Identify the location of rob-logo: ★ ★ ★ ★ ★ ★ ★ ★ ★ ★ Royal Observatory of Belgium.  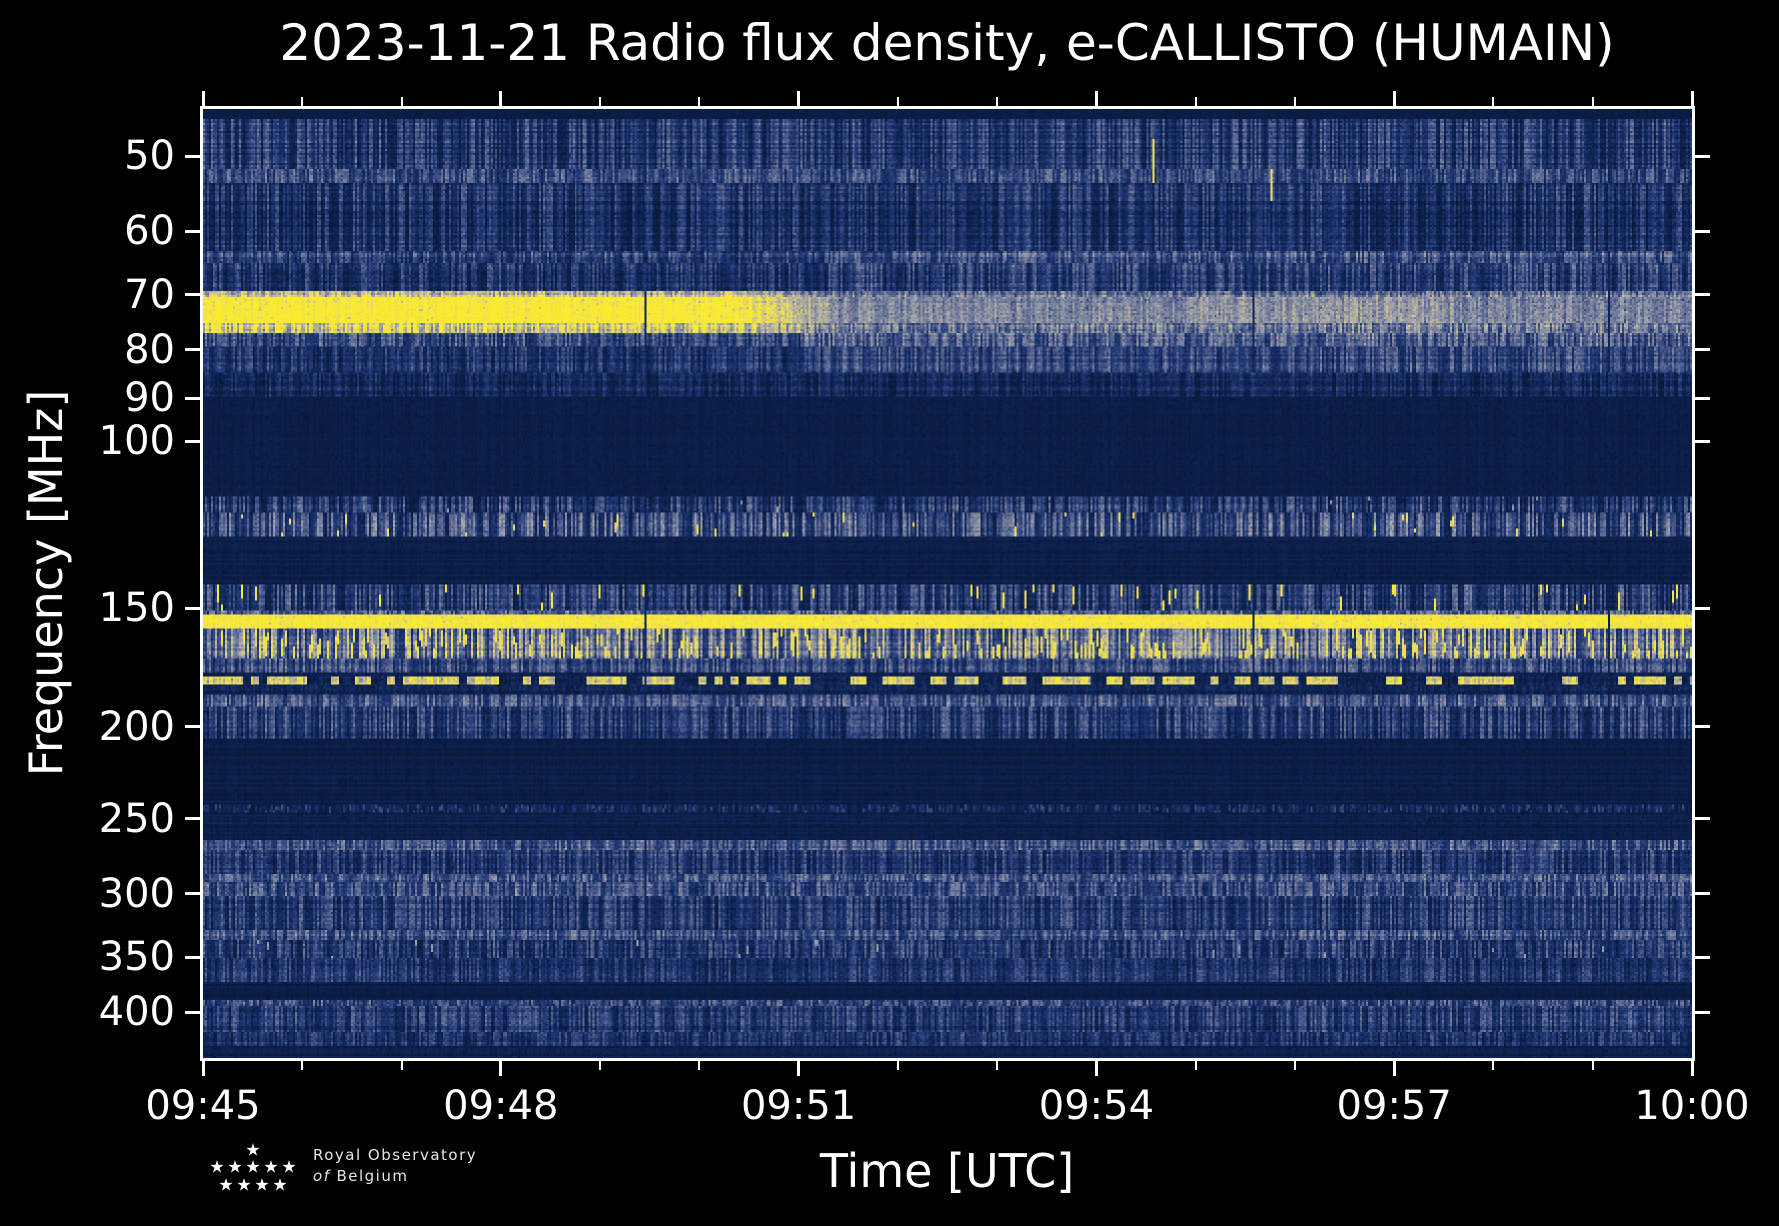
(413, 1183).